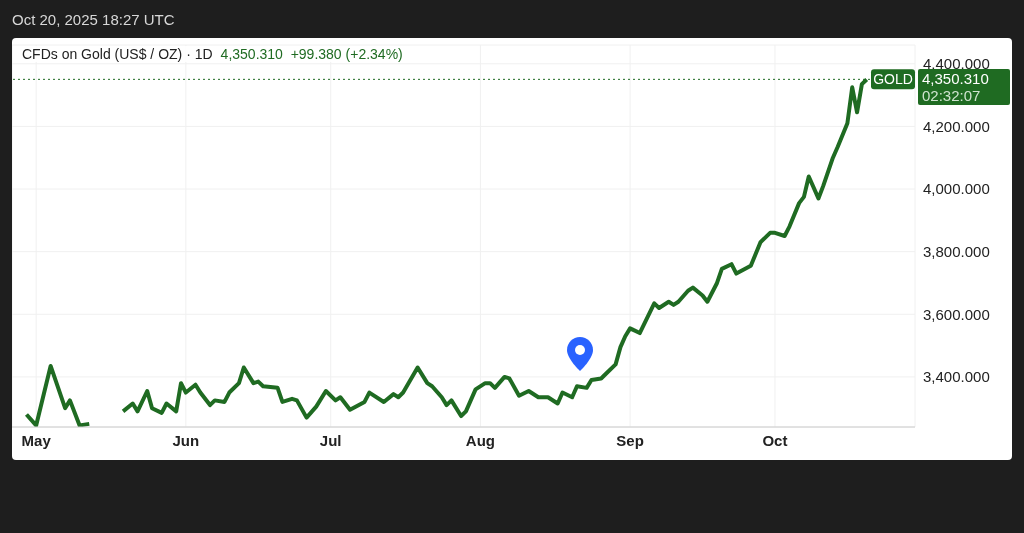 The height and width of the screenshot is (533, 1024). What do you see at coordinates (186, 440) in the screenshot?
I see `x-tick-label: Jun` at bounding box center [186, 440].